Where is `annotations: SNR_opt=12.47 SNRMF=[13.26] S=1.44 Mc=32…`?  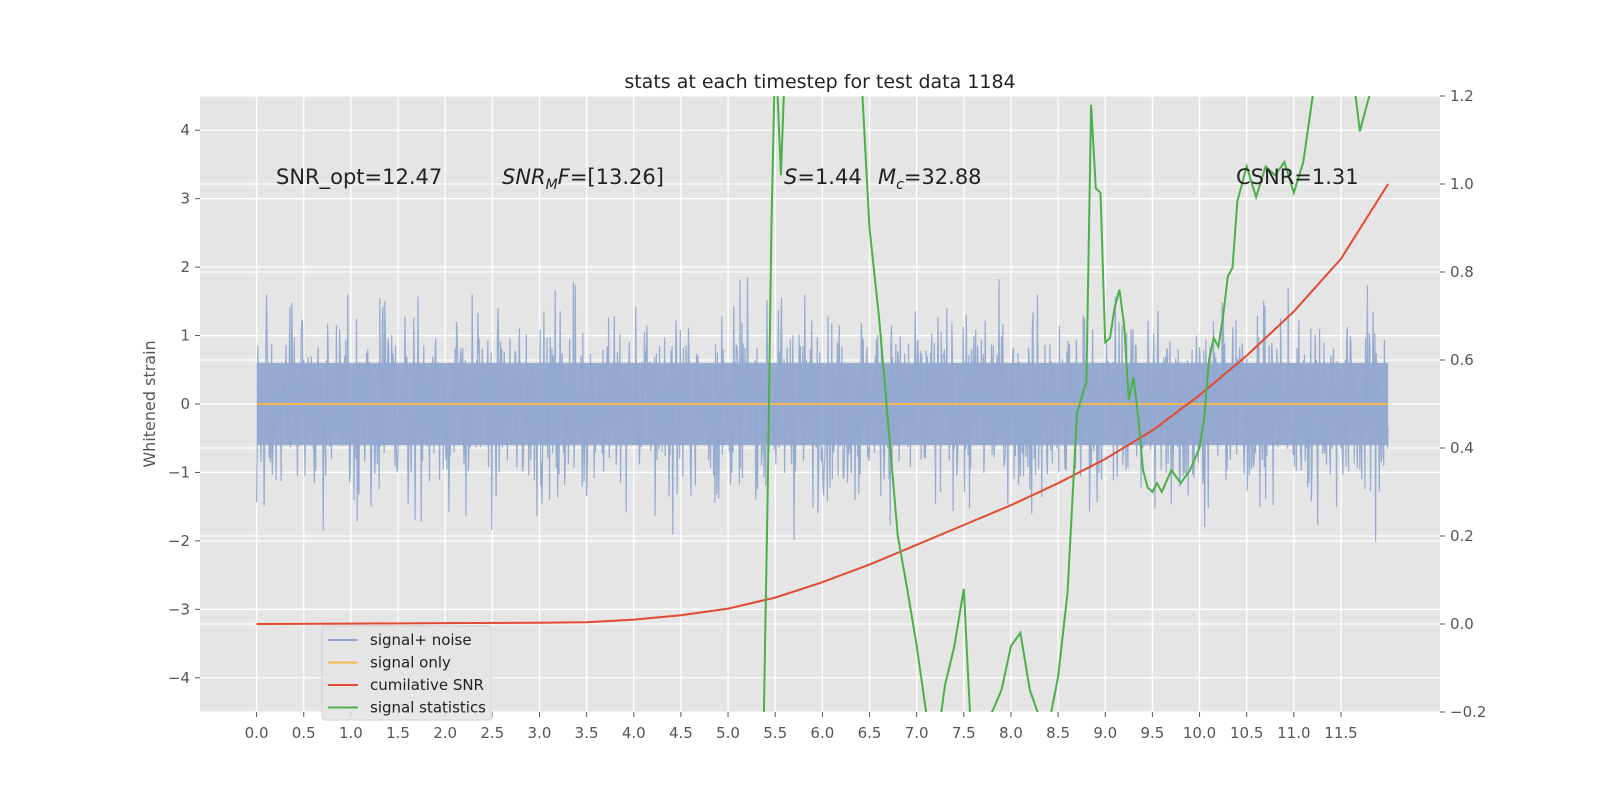
annotations: SNR_opt=12.47 SNRMF=[13.26] S=1.44 Mc=32… is located at coordinates (817, 179).